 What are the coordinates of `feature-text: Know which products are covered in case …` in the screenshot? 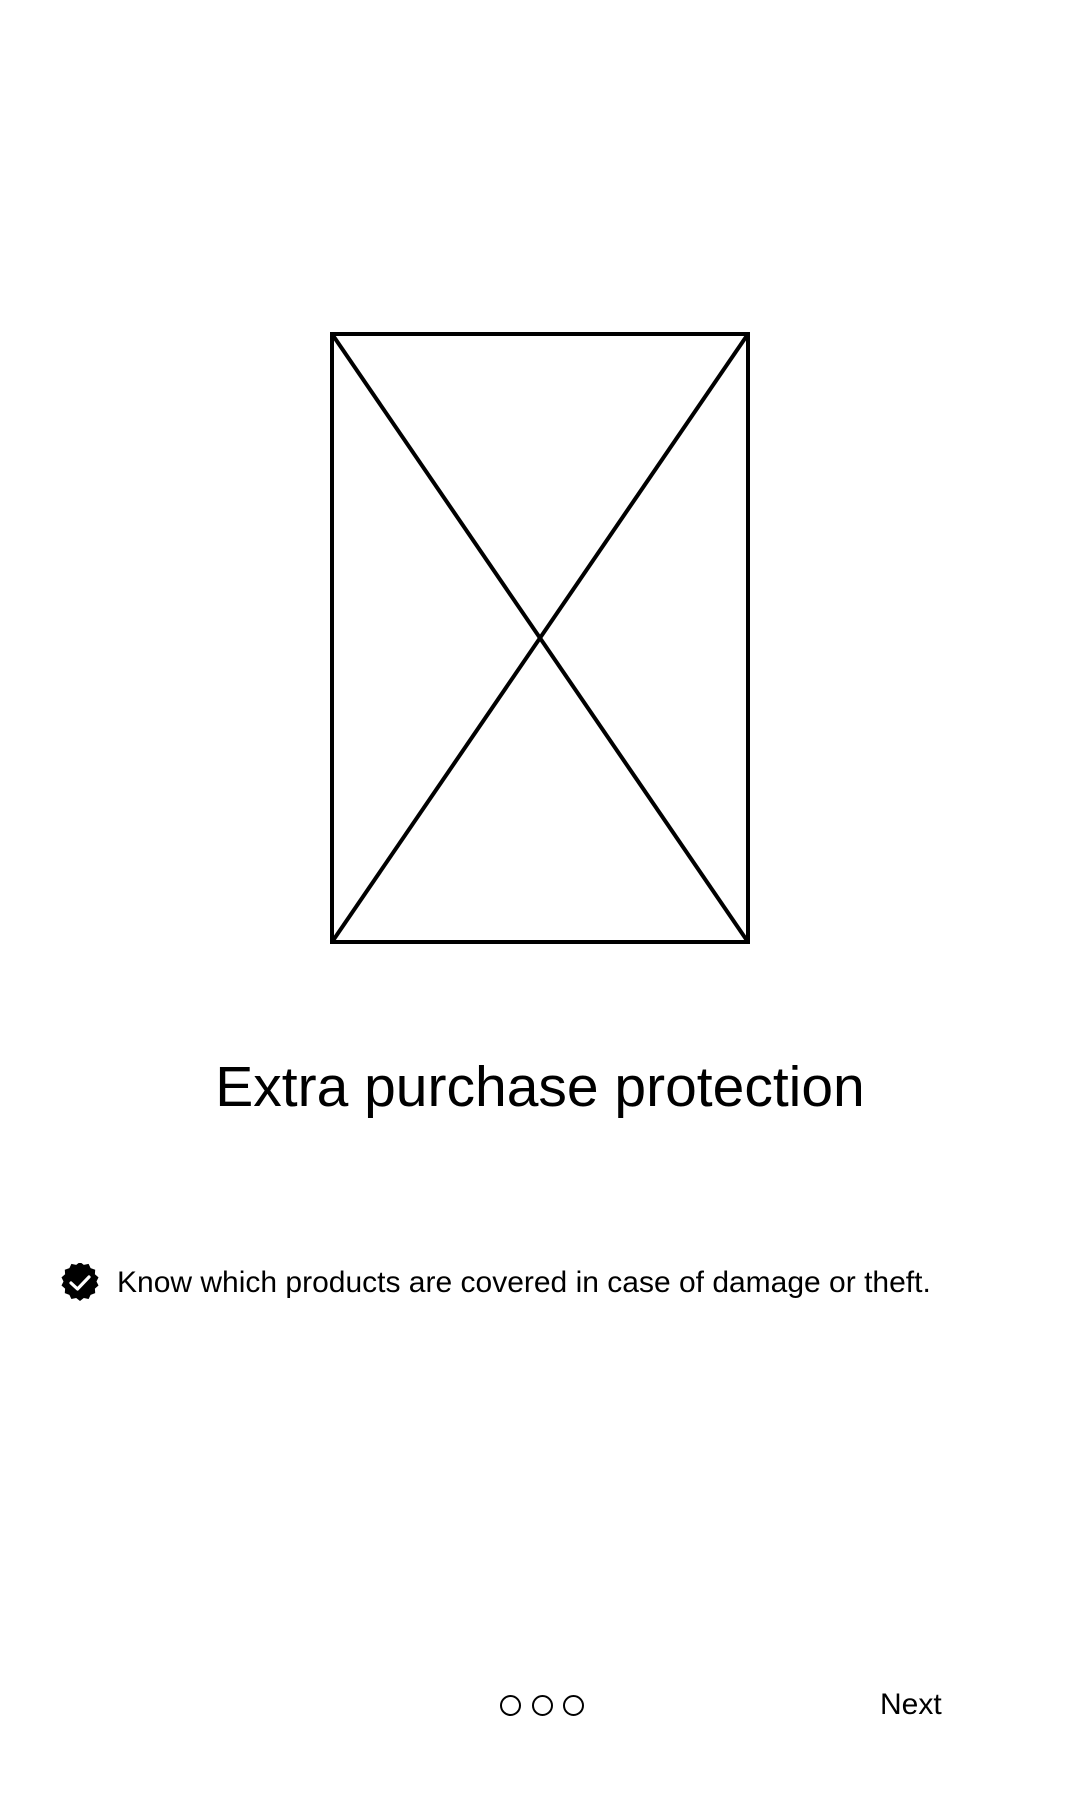 It's located at (524, 1282).